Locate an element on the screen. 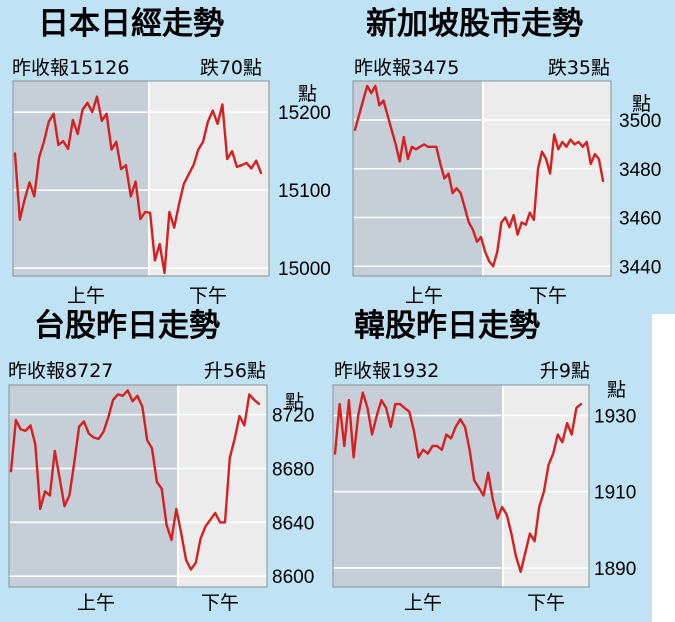  change-label: 升9點 is located at coordinates (565, 371).